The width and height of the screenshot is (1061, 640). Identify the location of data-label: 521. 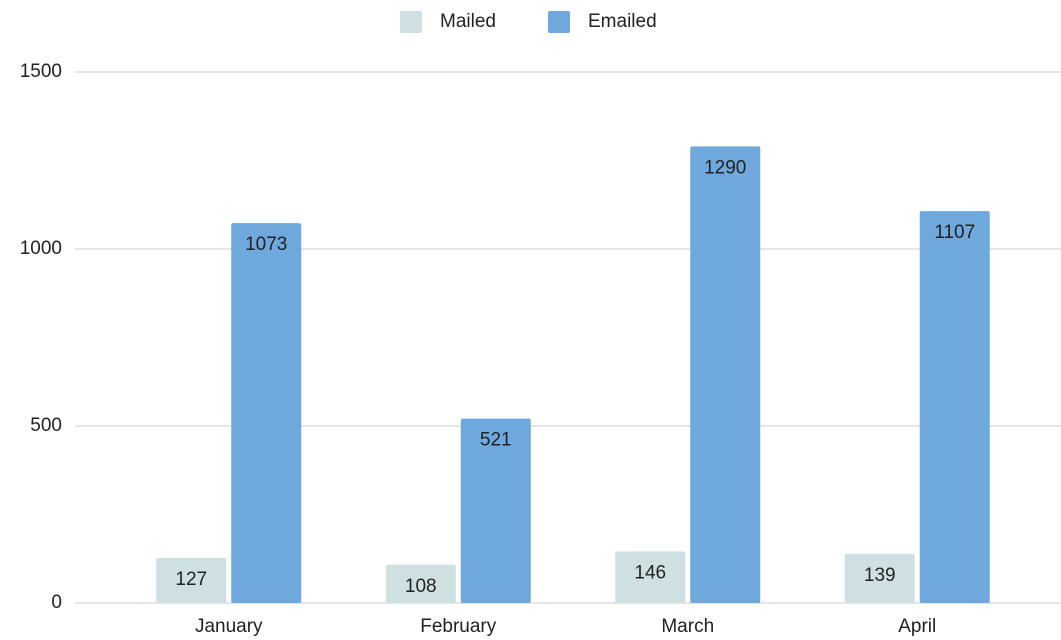
(496, 440).